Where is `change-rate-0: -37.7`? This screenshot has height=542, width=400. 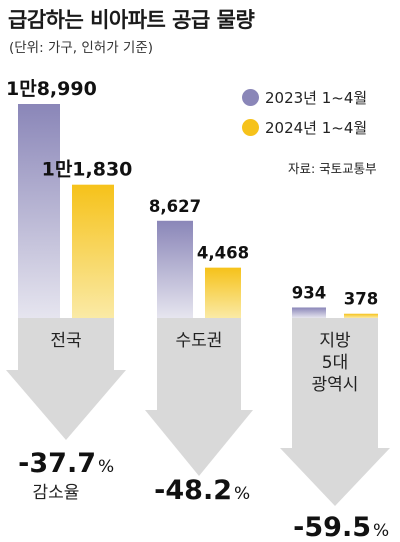 change-rate-0: -37.7 is located at coordinates (57, 463).